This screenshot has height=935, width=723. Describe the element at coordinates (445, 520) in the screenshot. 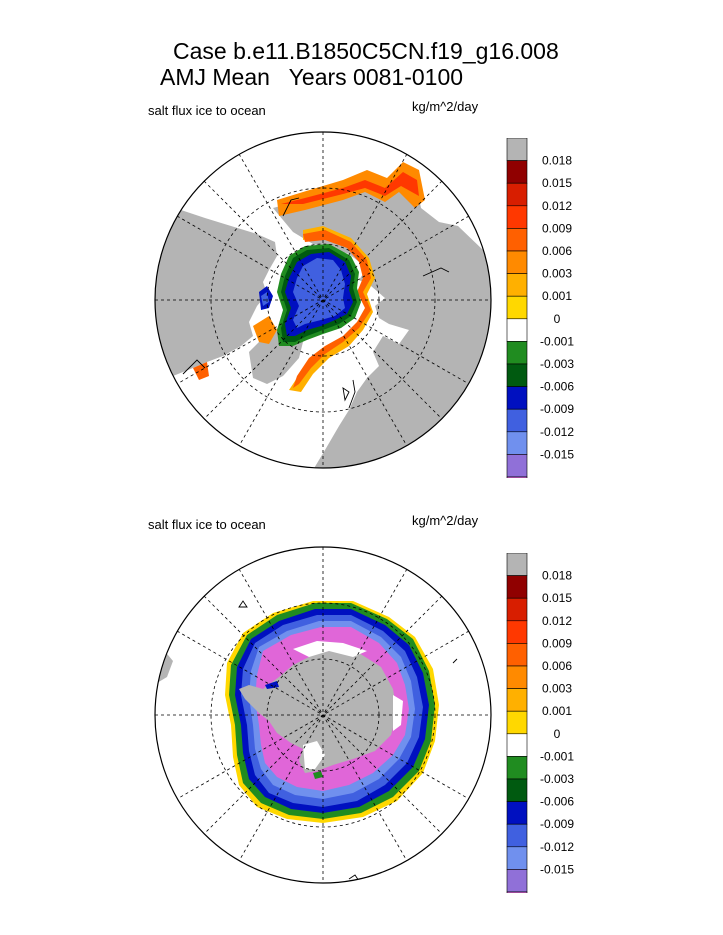

I see `antarctic-map-units: kg/m^2/day` at that location.